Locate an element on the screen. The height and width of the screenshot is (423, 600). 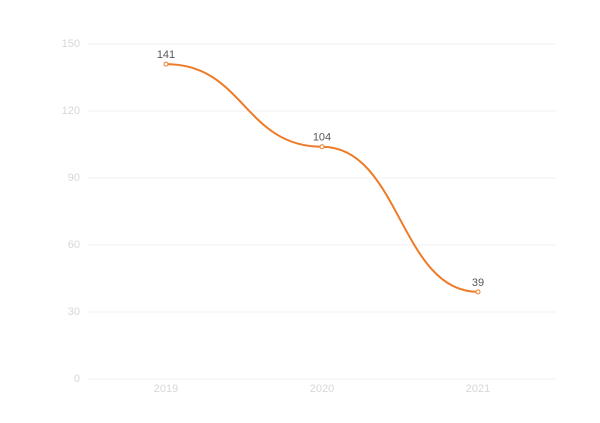
y-tick-label: 30 is located at coordinates (74, 312).